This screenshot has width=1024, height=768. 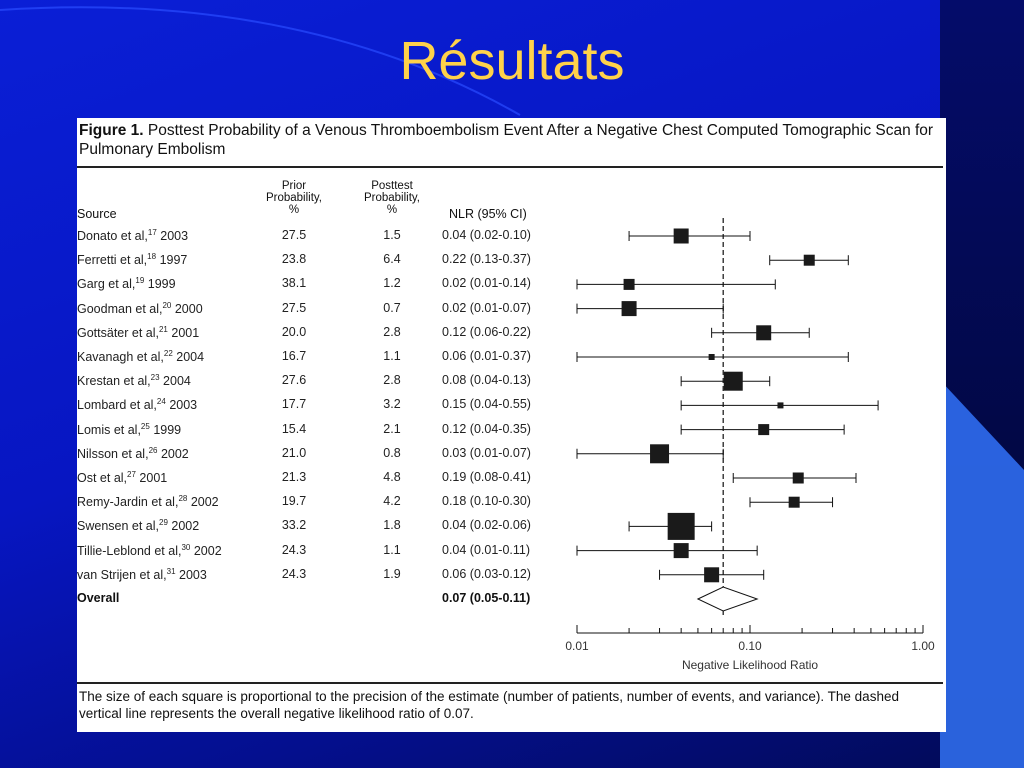 What do you see at coordinates (486, 428) in the screenshot?
I see `study-nlr: 0.12 (0.04-0.35)` at bounding box center [486, 428].